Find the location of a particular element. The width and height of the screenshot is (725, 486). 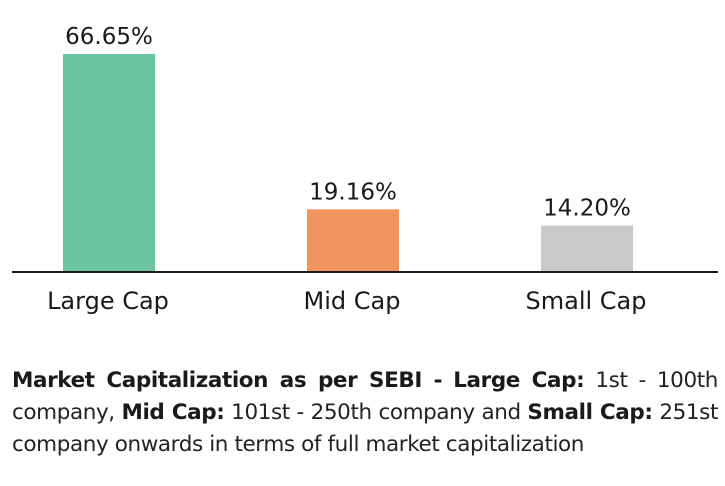

category-label-large-cap: Large Cap is located at coordinates (108, 301).